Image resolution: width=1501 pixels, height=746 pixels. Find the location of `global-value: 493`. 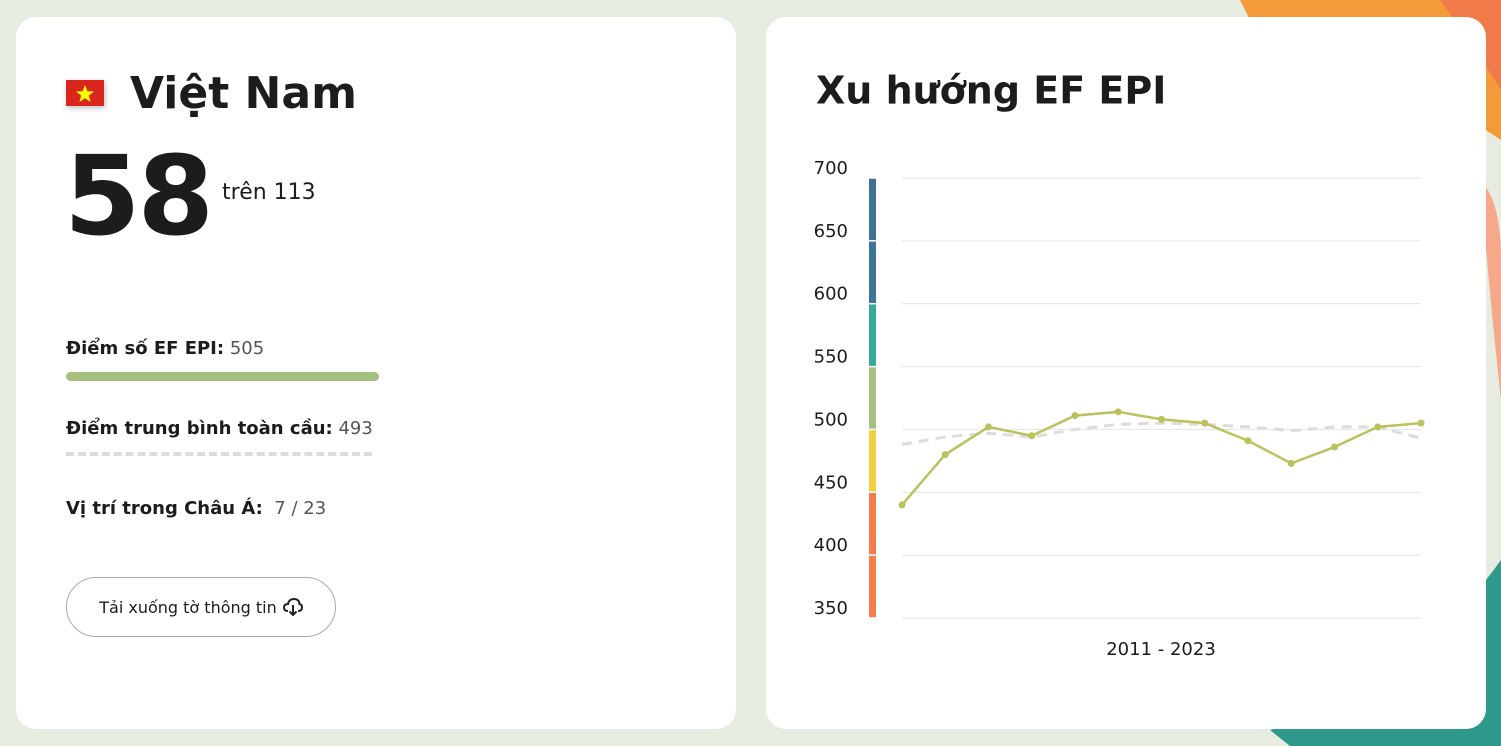

global-value: 493 is located at coordinates (355, 428).